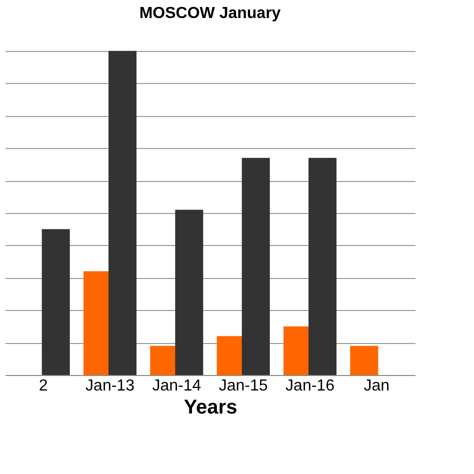 Image resolution: width=474 pixels, height=474 pixels. What do you see at coordinates (377, 386) in the screenshot?
I see `x-tick-label: Jan` at bounding box center [377, 386].